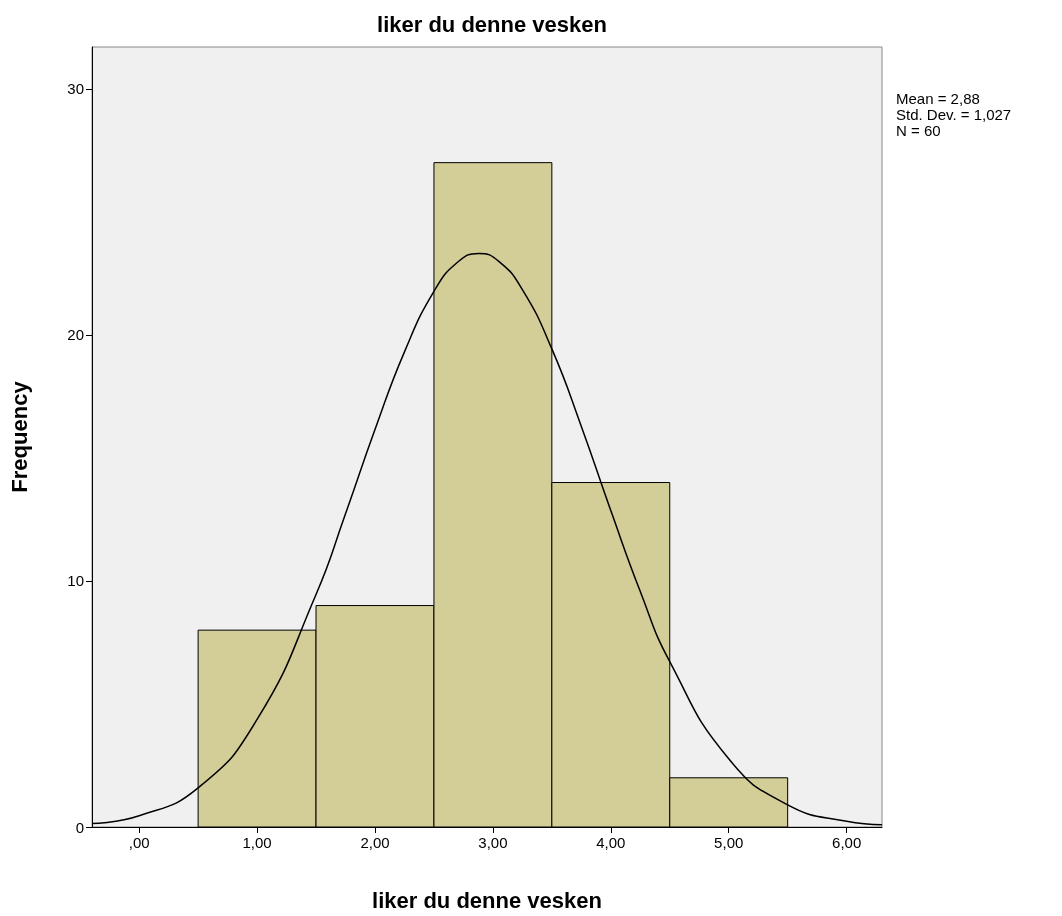 Image resolution: width=1062 pixels, height=916 pixels. What do you see at coordinates (918, 130) in the screenshot?
I see `text: N = 60` at bounding box center [918, 130].